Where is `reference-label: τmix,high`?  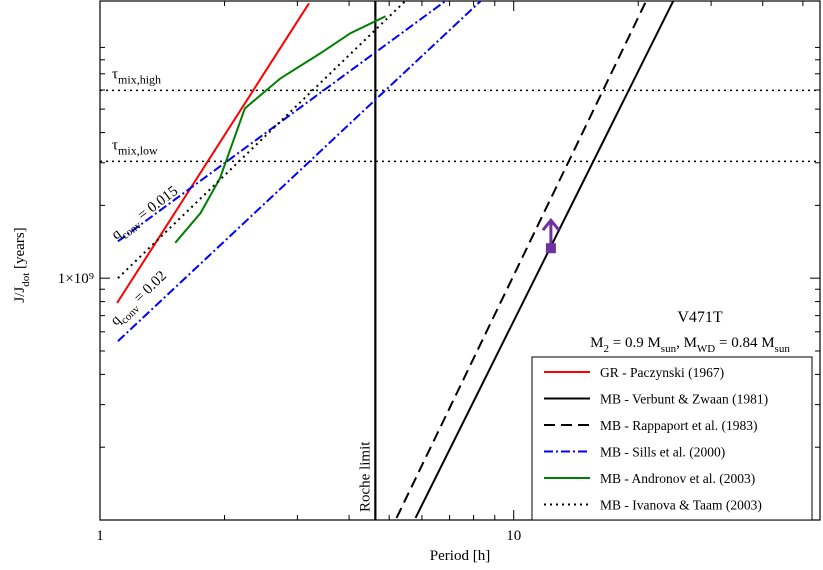
reference-label: τmix,high is located at coordinates (136, 76).